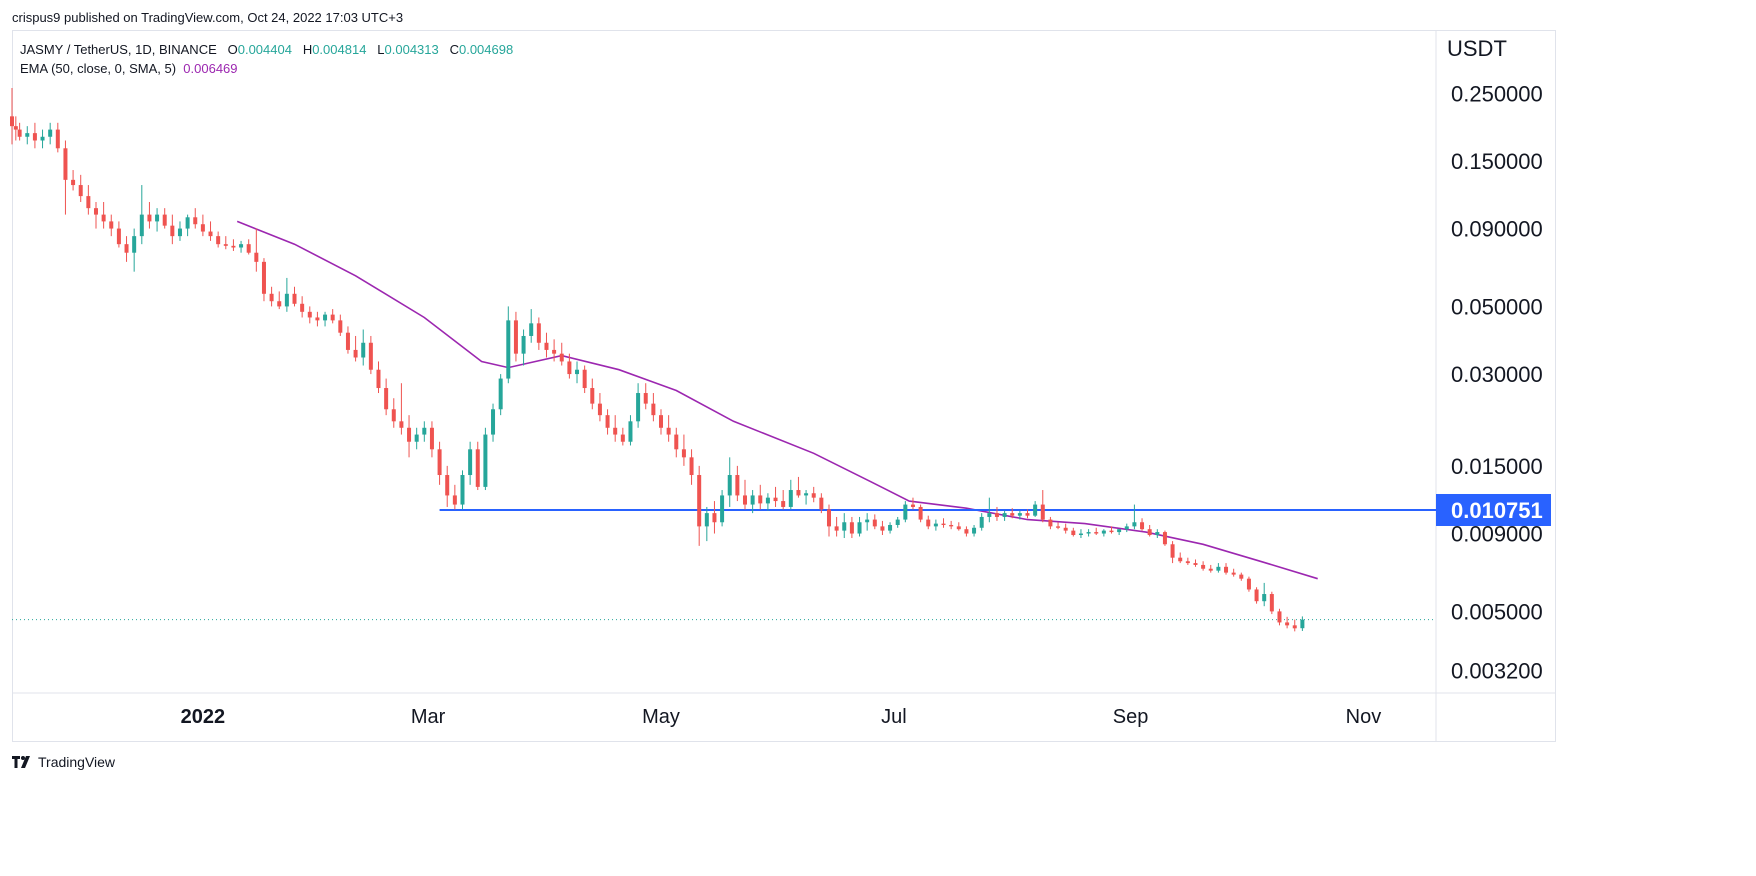 The image size is (1756, 876). Describe the element at coordinates (203, 717) in the screenshot. I see `time-tick-label: 2022` at that location.